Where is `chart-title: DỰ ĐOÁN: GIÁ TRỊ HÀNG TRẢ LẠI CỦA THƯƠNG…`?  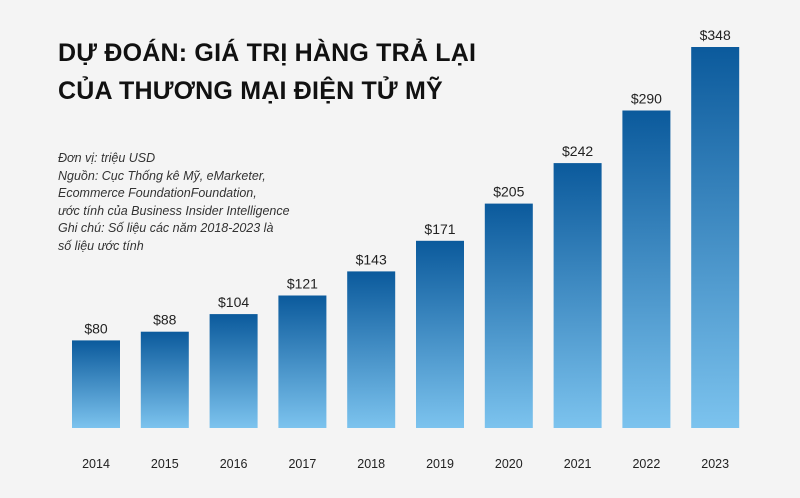 chart-title: DỰ ĐOÁN: GIÁ TRỊ HÀNG TRẢ LẠI CỦA THƯƠNG… is located at coordinates (267, 72).